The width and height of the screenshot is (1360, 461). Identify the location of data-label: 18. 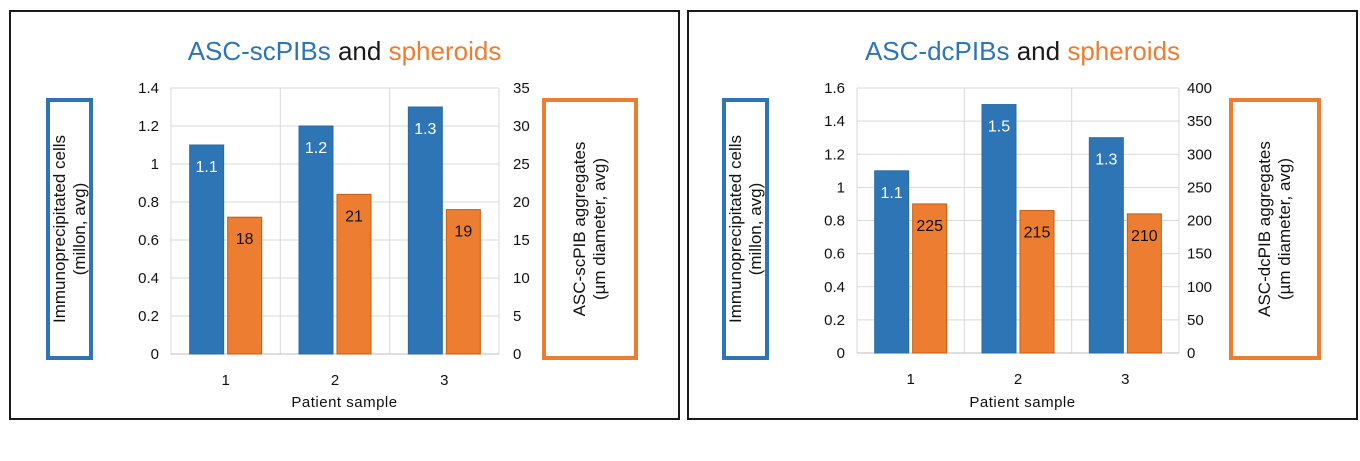
(245, 239).